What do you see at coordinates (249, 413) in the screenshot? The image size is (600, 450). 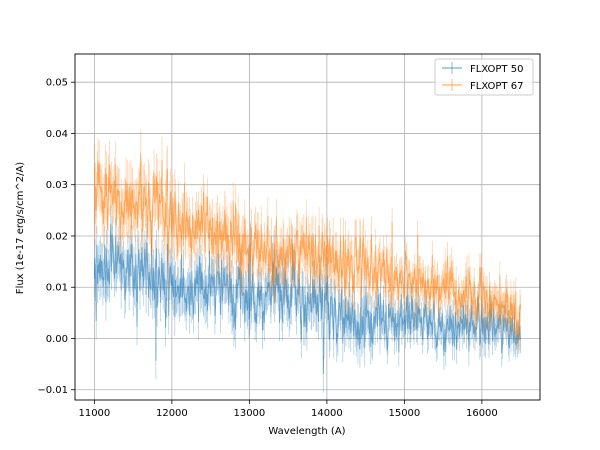 I see `x-tick-label: 13000` at bounding box center [249, 413].